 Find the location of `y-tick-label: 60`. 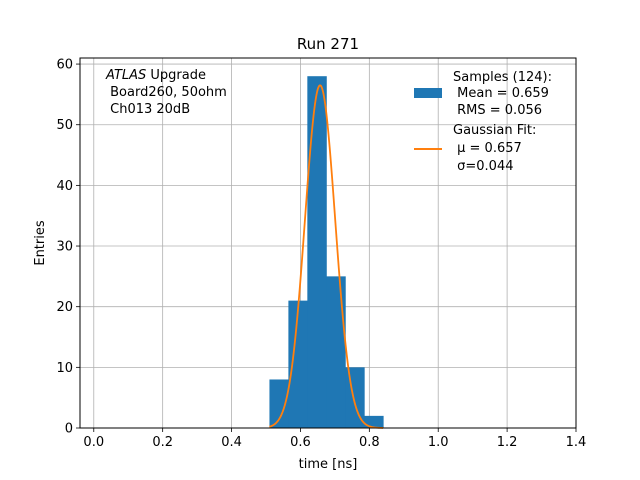

y-tick-label: 60 is located at coordinates (64, 65).